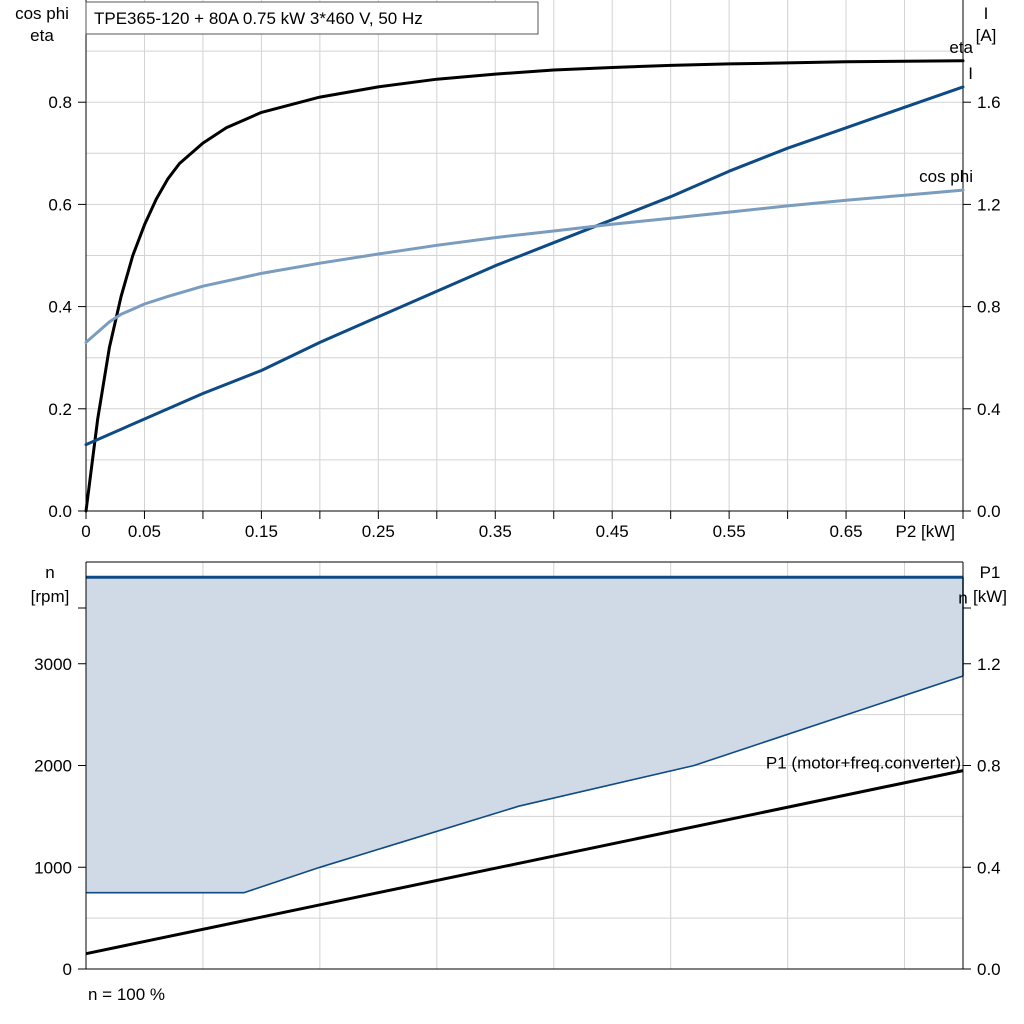  I want to click on series-label-current: I, so click(970, 73).